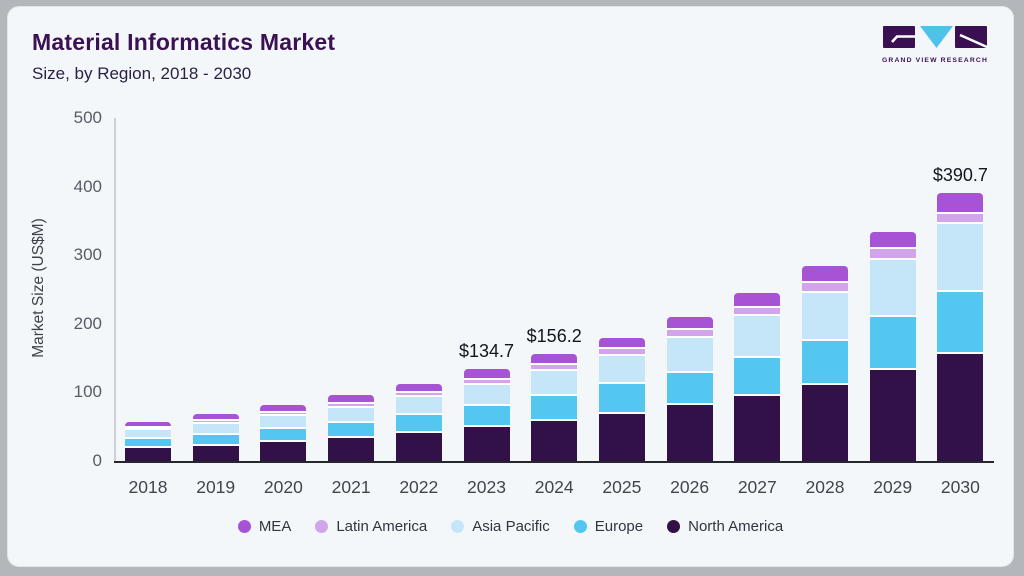 The image size is (1024, 576). I want to click on page-title: Material Informatics Market, so click(184, 42).